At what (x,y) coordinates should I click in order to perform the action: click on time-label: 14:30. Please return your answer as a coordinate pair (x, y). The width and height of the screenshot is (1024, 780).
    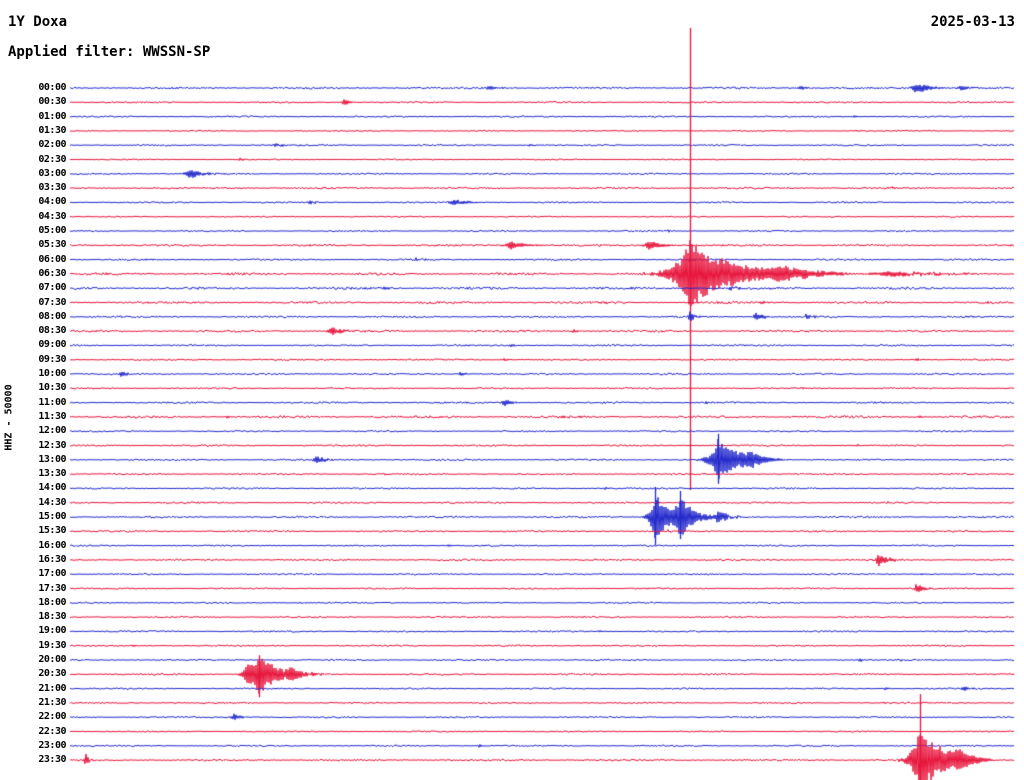
    Looking at the image, I should click on (52, 502).